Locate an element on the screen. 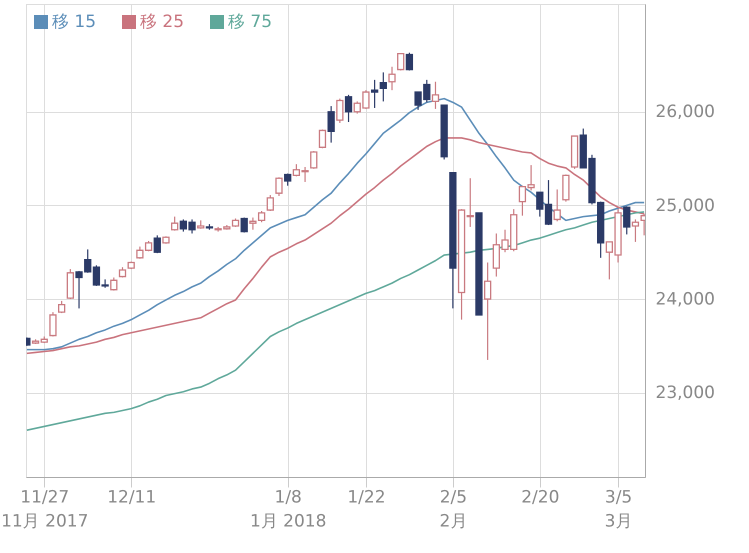 This screenshot has width=749, height=553. x-tick-label: 12/11 is located at coordinates (131, 498).